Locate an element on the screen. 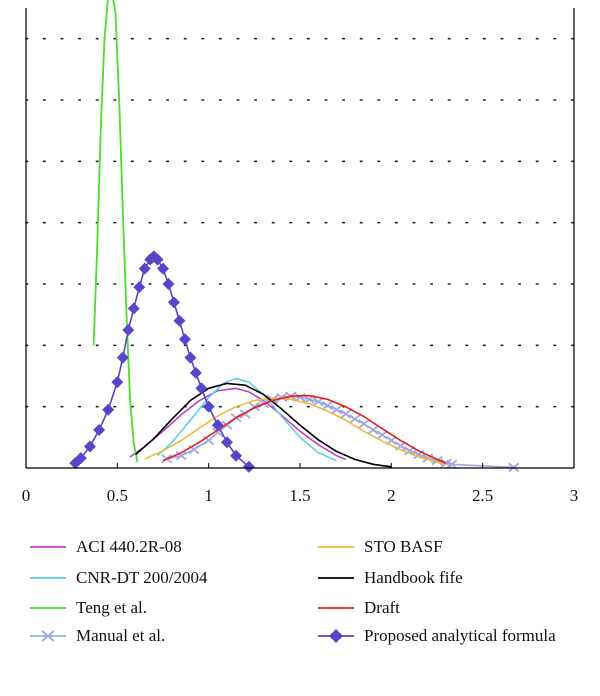 This screenshot has width=600, height=696. legend-item: ACI 440.2R-08 is located at coordinates (152, 547).